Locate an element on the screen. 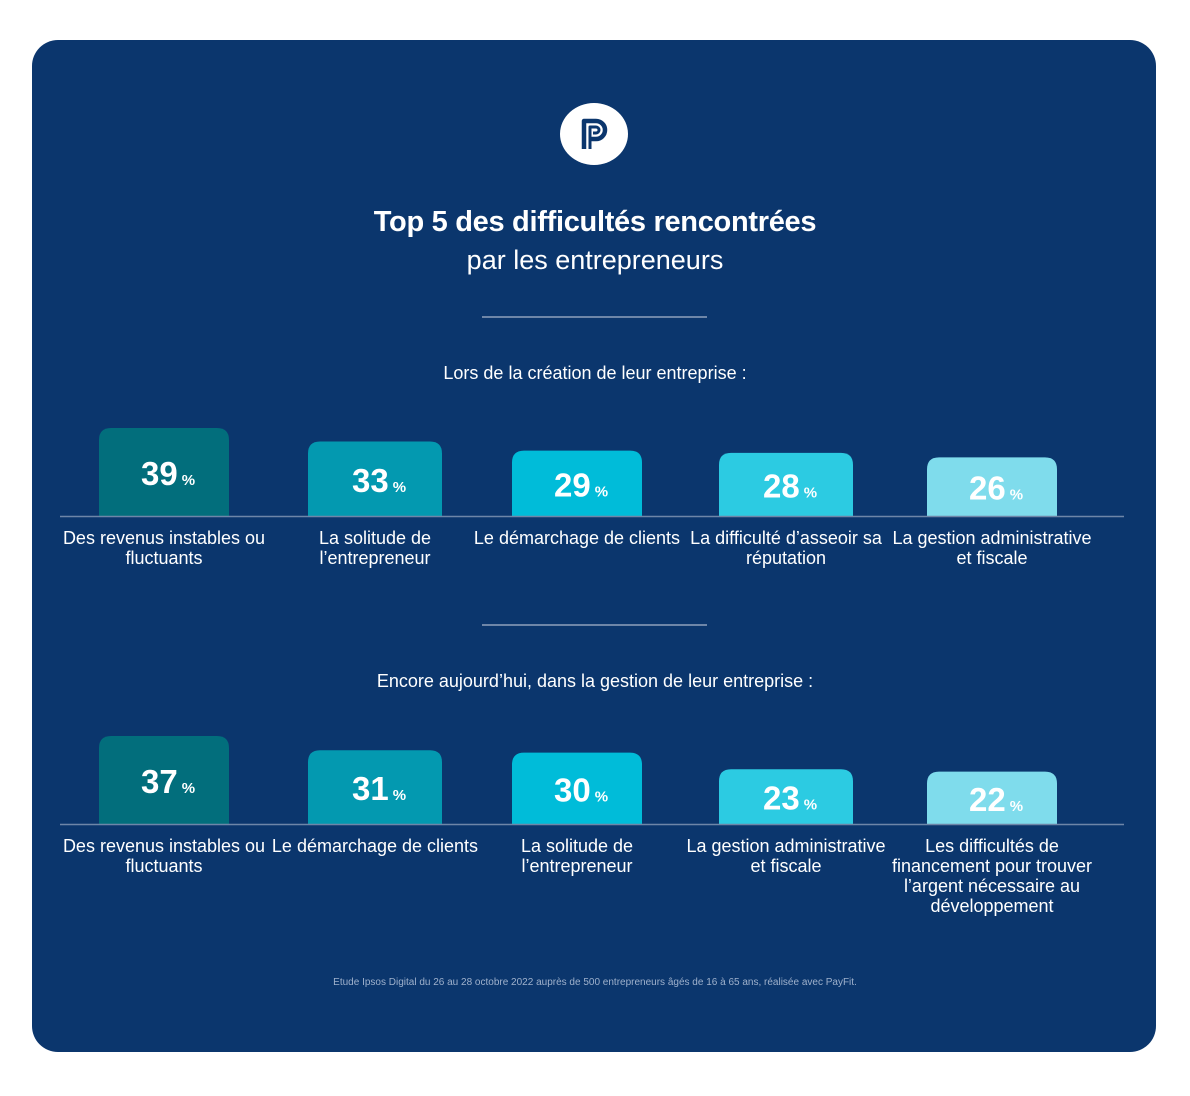 The height and width of the screenshot is (1096, 1190). bar-chart-svg: 37% 31% 30% 23% 22% is located at coordinates (592, 781).